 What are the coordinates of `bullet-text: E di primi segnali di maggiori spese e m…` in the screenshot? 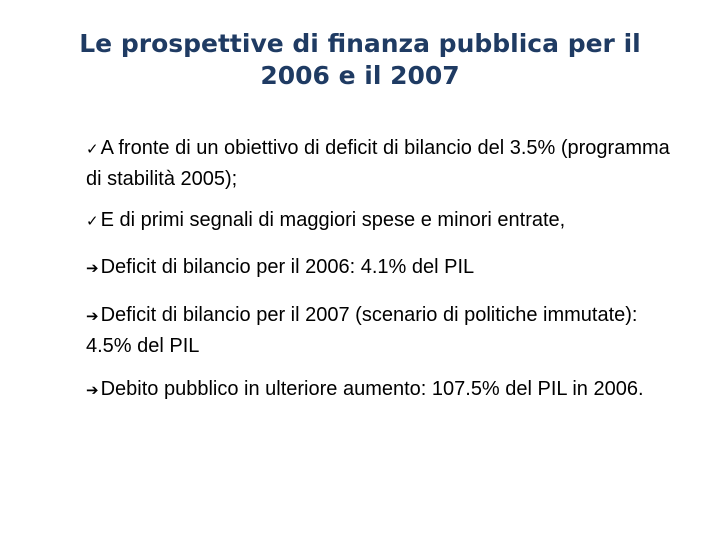 It's located at (333, 220).